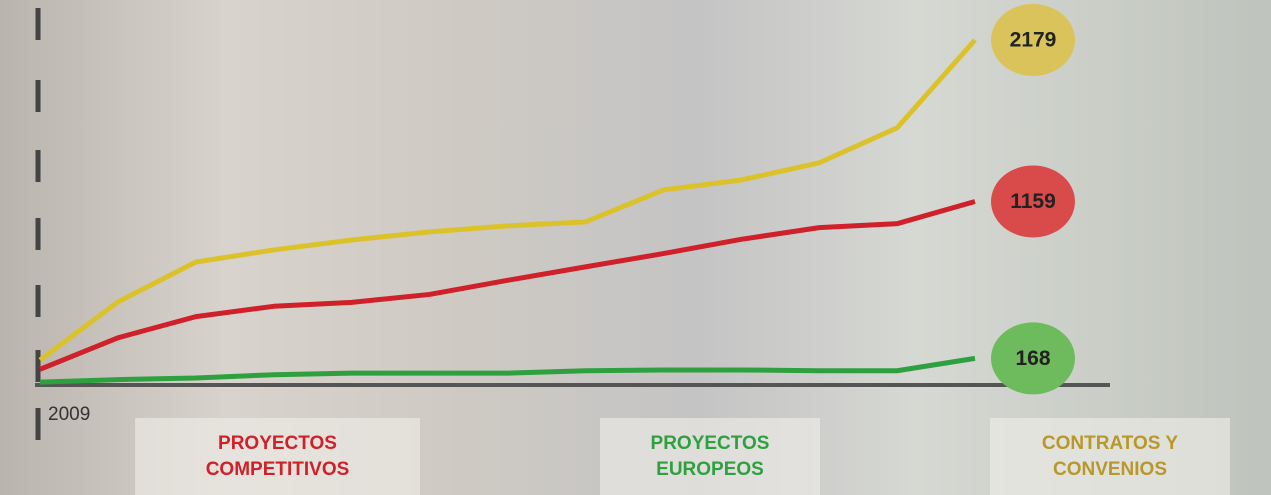 This screenshot has height=495, width=1271. Describe the element at coordinates (507, 370) in the screenshot. I see `line` at that location.